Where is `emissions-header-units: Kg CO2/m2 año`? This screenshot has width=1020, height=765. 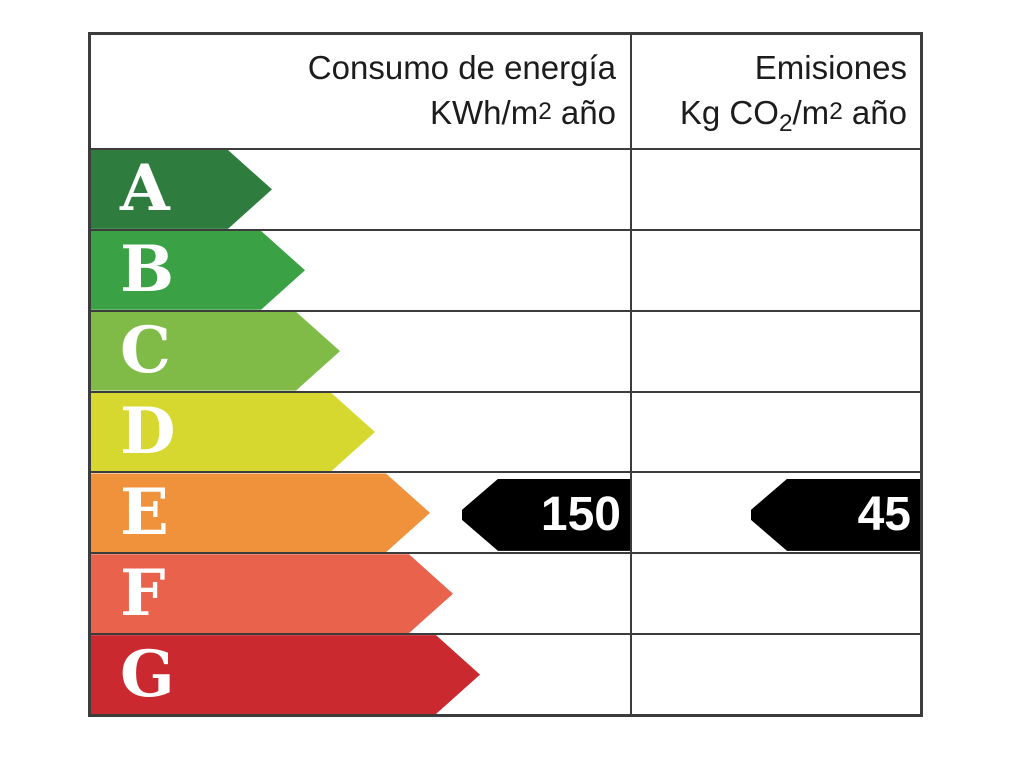 emissions-header-units: Kg CO2/m2 año is located at coordinates (793, 114).